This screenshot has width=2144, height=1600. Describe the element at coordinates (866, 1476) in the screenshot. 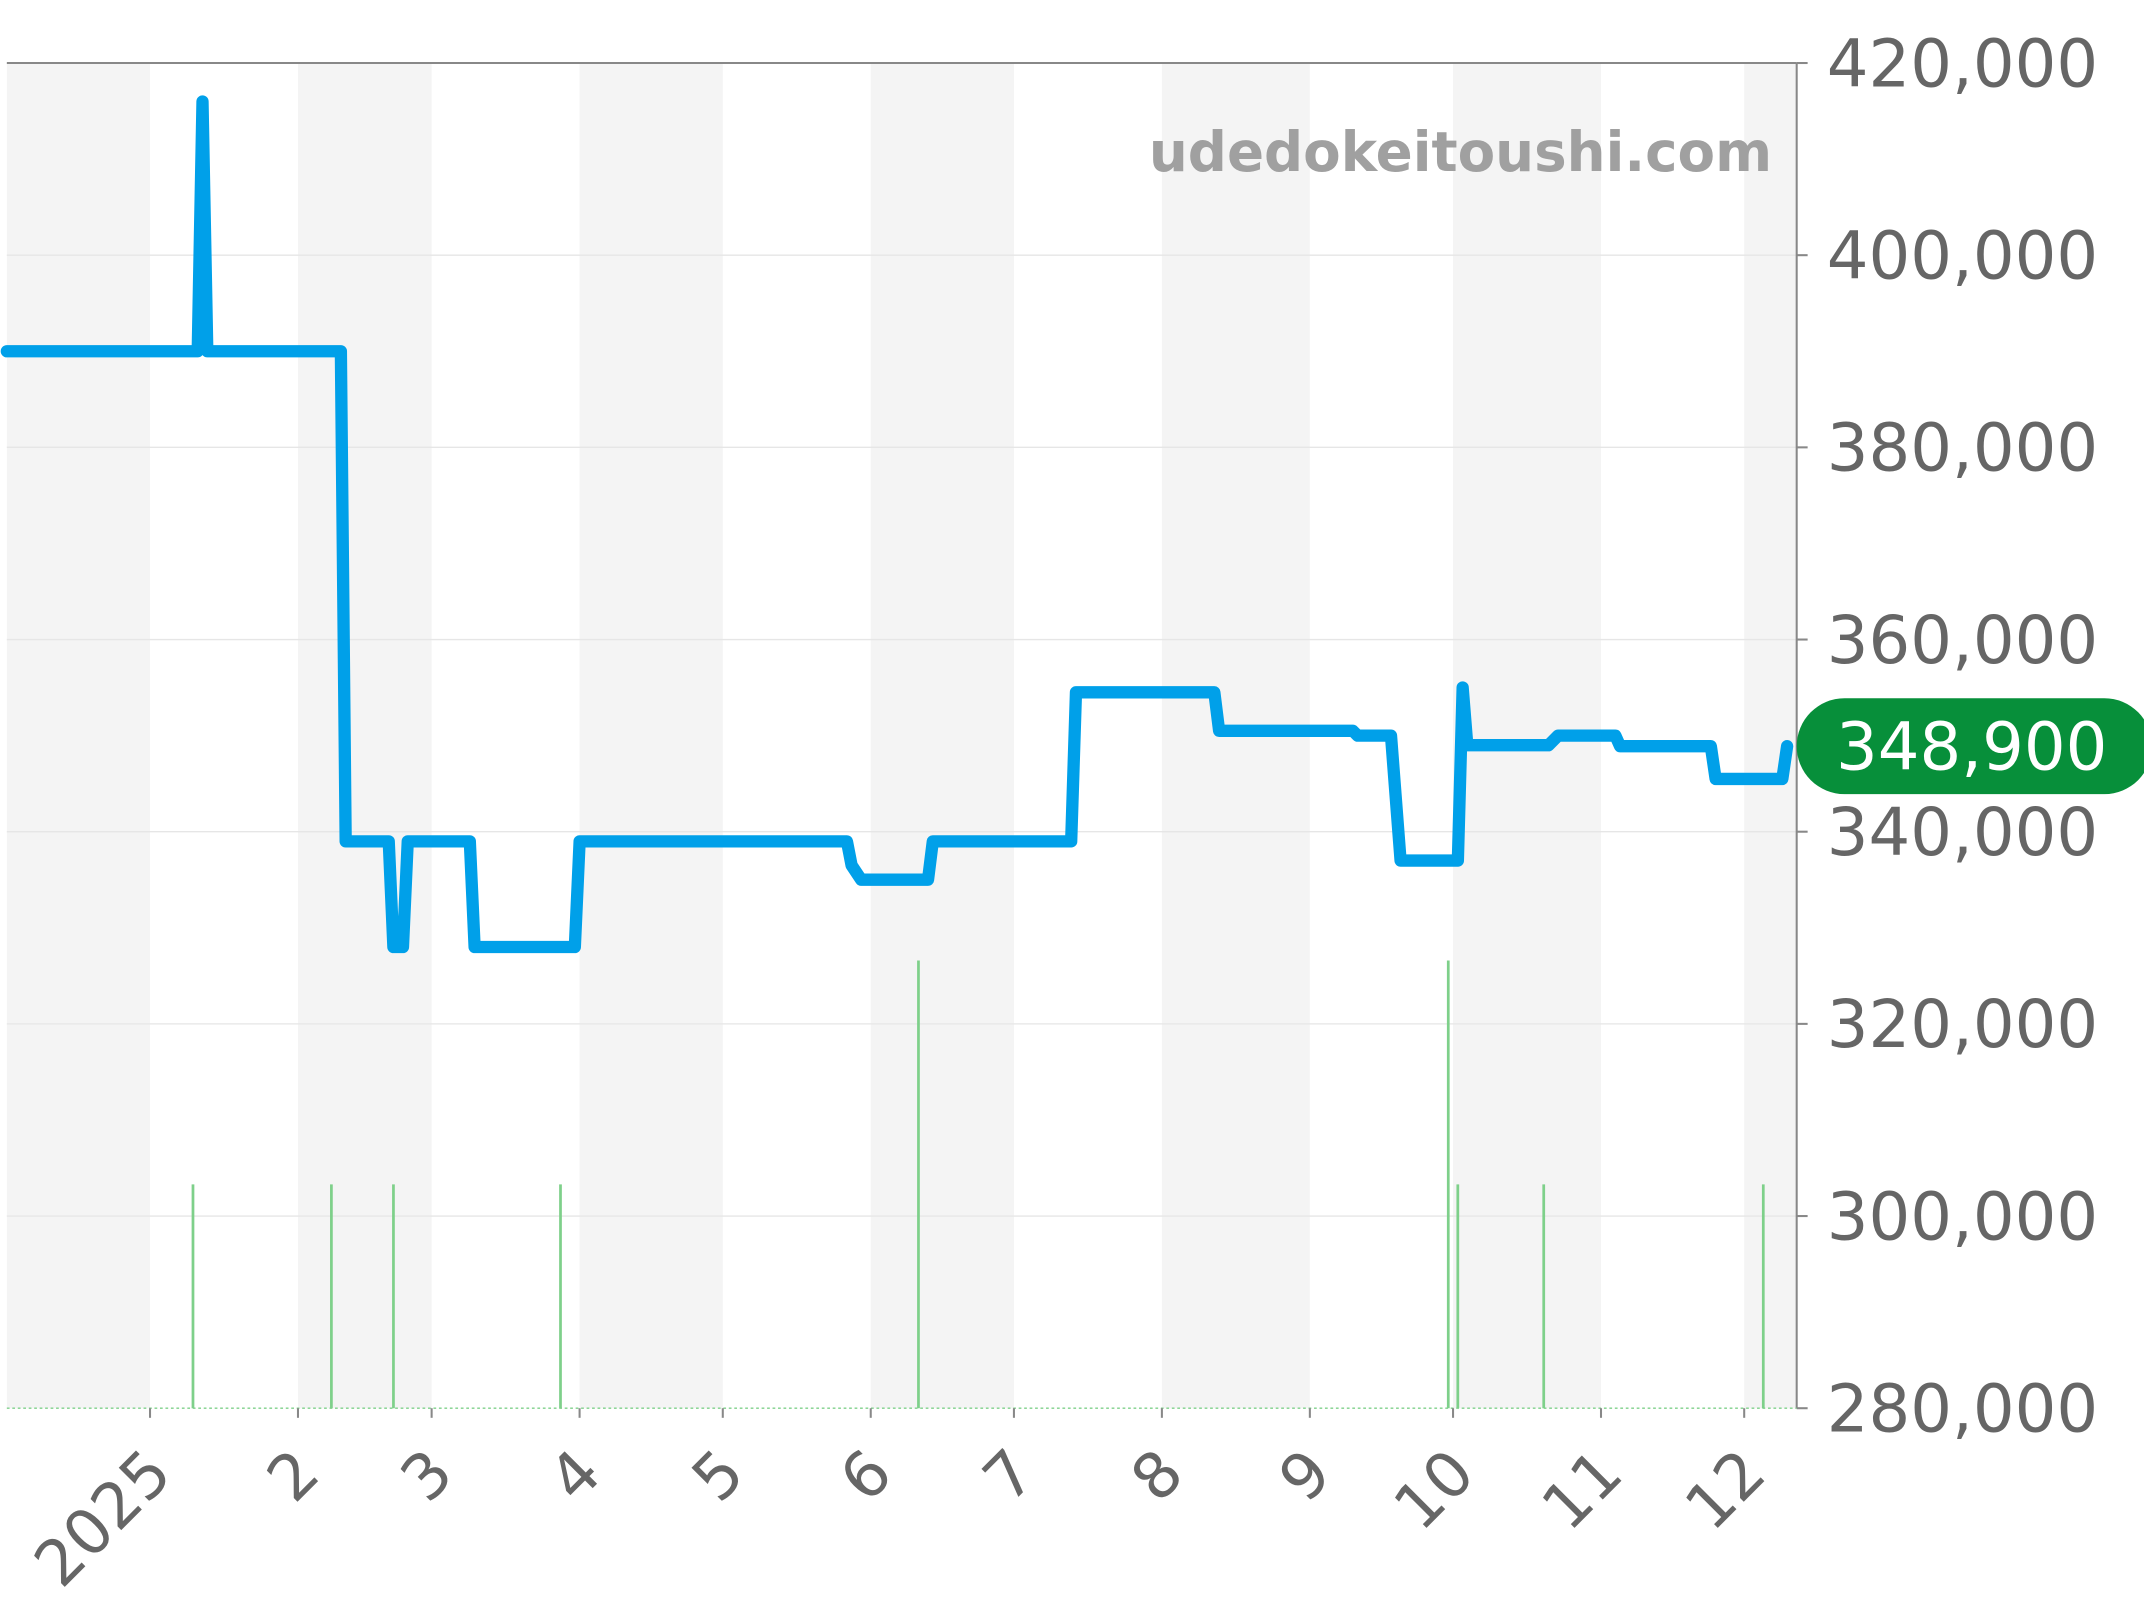

I see `x-tick-label: 6` at that location.